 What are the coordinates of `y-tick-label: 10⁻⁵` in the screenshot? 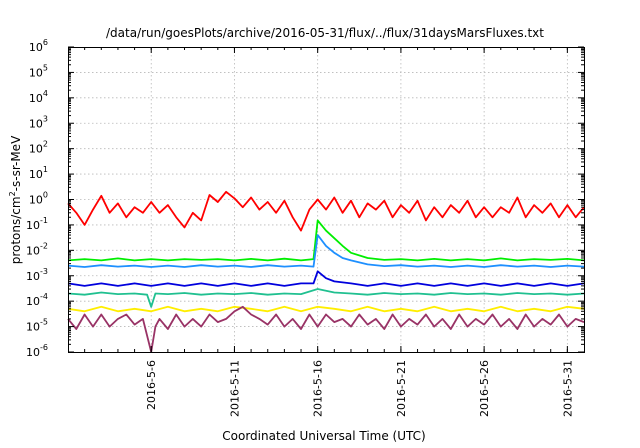 It's located at (37, 326).